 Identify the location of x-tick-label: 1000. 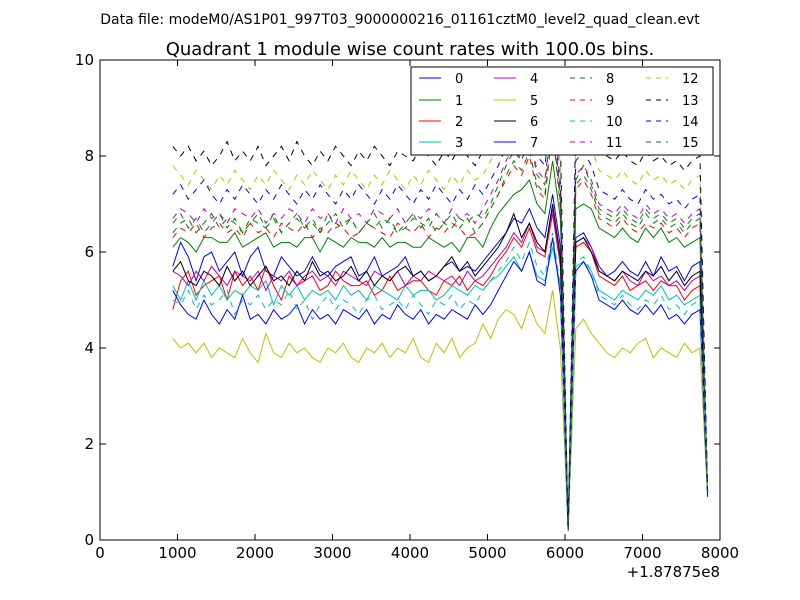
(177, 553).